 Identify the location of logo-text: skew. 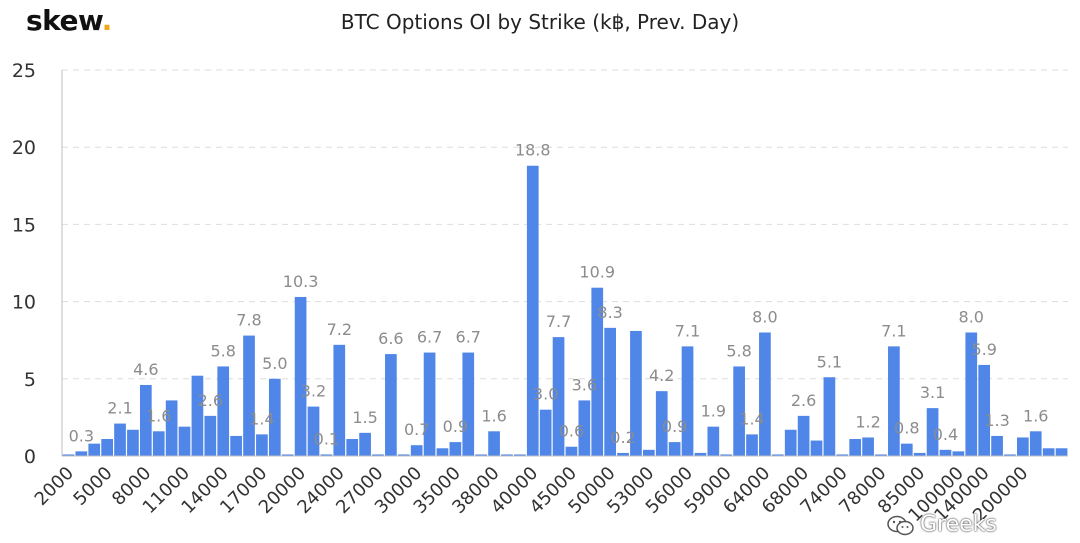
(64, 20).